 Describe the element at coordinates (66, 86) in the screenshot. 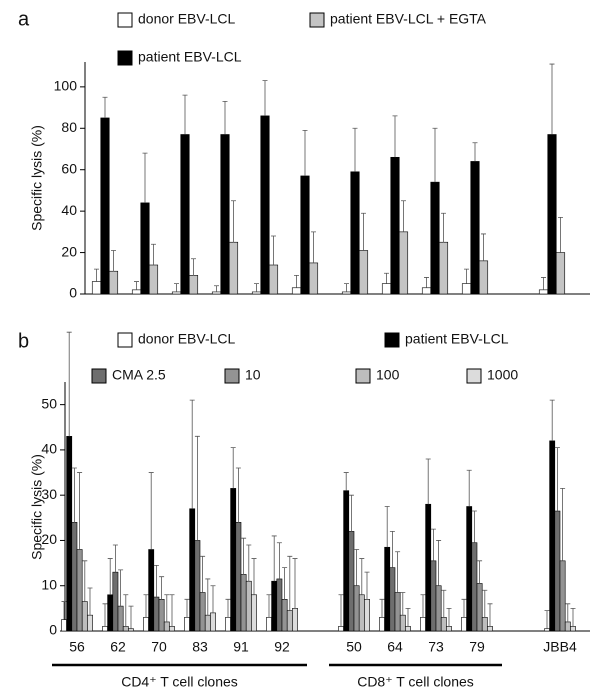

I see `y-tick-label: 100` at that location.